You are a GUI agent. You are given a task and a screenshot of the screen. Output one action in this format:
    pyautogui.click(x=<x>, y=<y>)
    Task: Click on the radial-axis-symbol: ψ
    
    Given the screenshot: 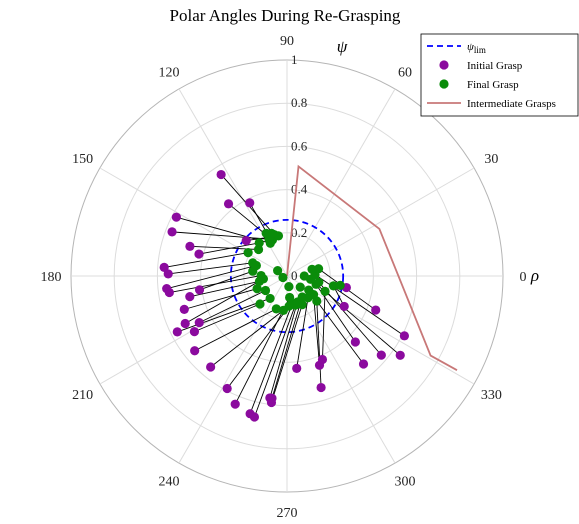 What is the action you would take?
    pyautogui.click(x=342, y=46)
    